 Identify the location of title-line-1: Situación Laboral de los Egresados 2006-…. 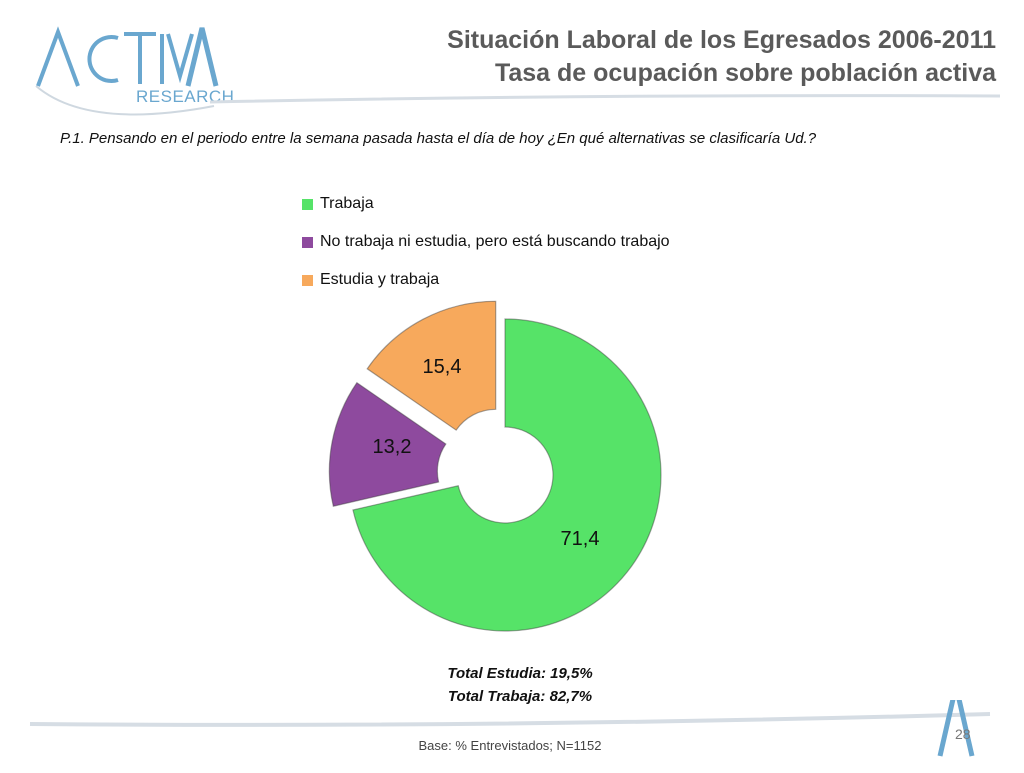
(721, 40).